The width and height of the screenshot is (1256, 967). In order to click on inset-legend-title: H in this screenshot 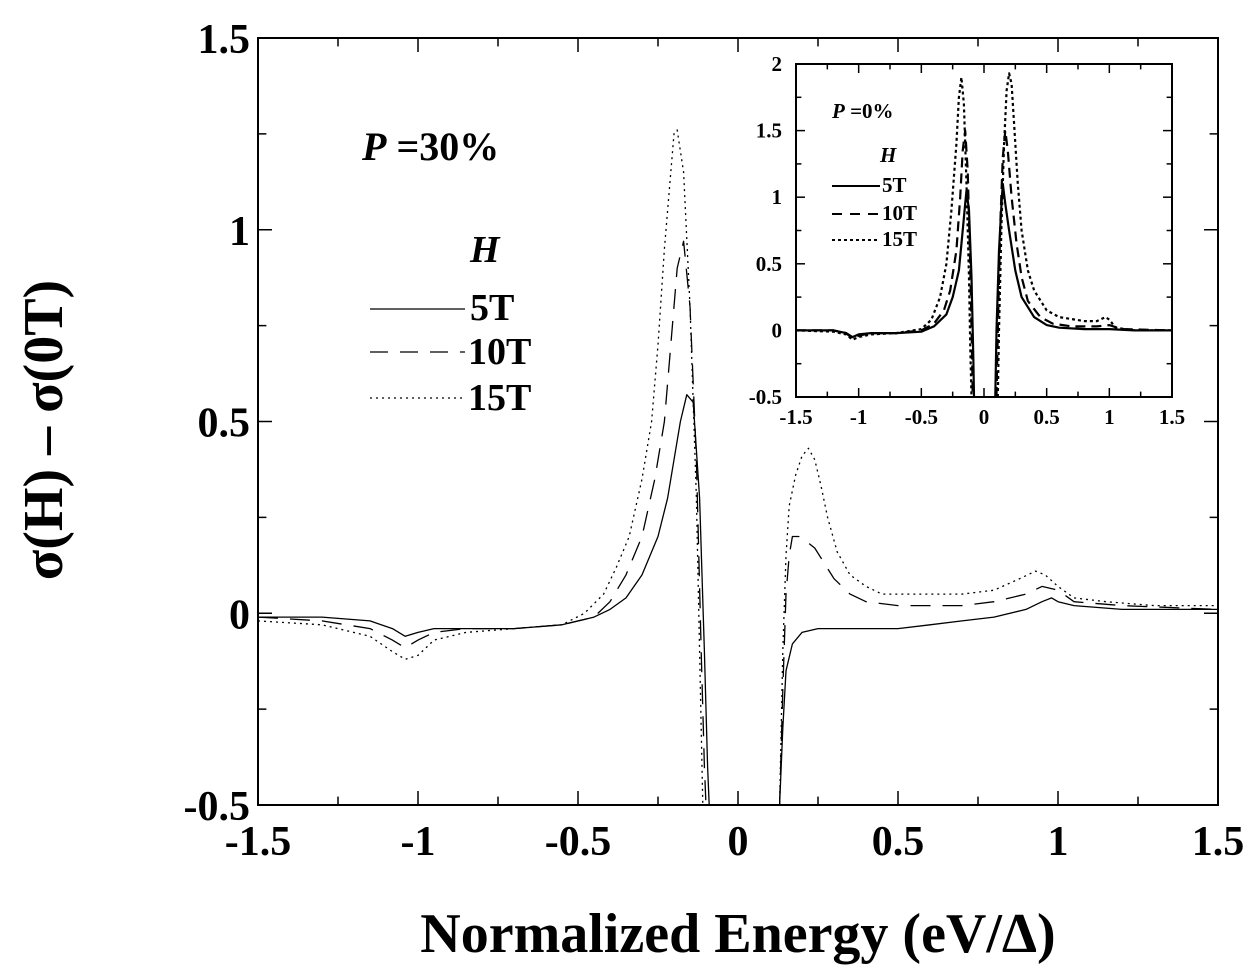, I will do `click(888, 155)`.